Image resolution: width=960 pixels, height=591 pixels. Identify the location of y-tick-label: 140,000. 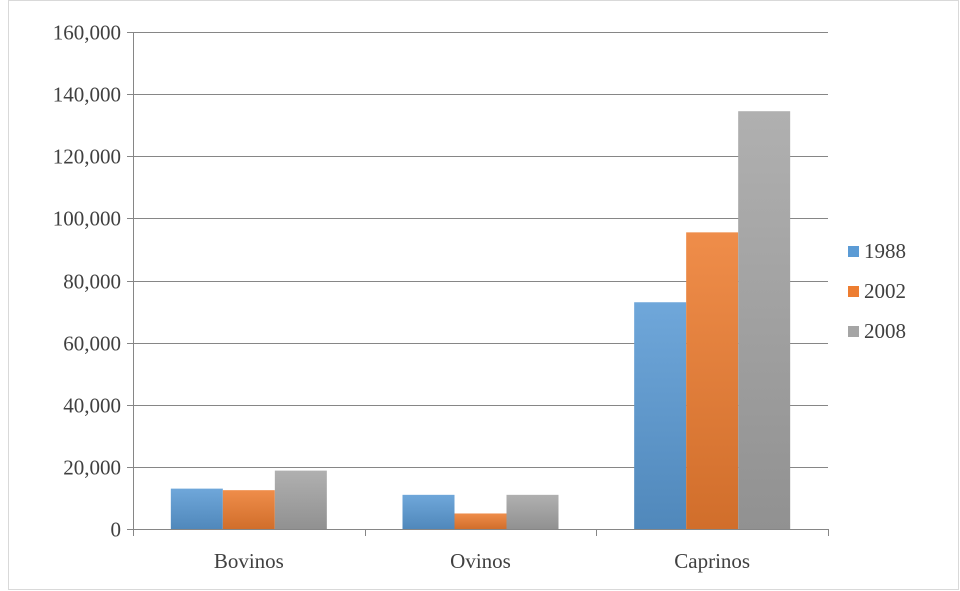
(87, 95).